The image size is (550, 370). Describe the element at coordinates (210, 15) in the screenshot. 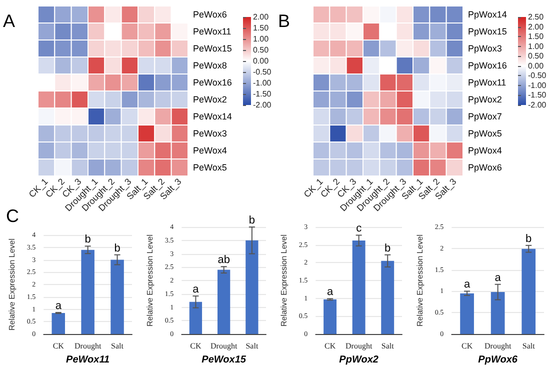

I see `y-tick-label: PeWox6` at that location.